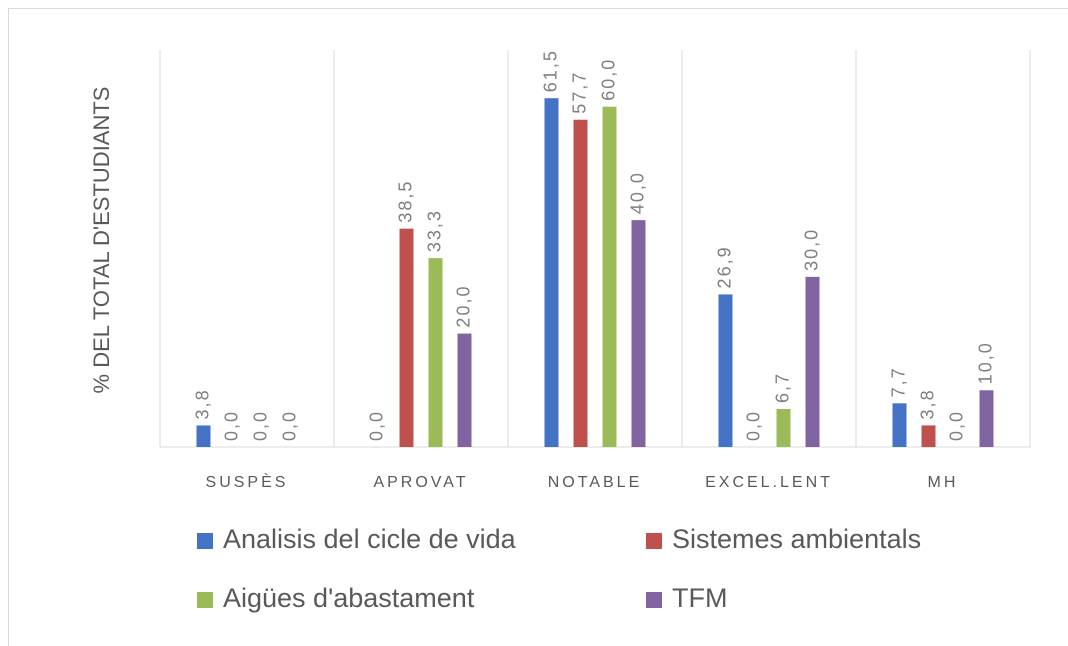 This screenshot has width=1068, height=646. What do you see at coordinates (782, 387) in the screenshot?
I see `data-label: 6,7` at bounding box center [782, 387].